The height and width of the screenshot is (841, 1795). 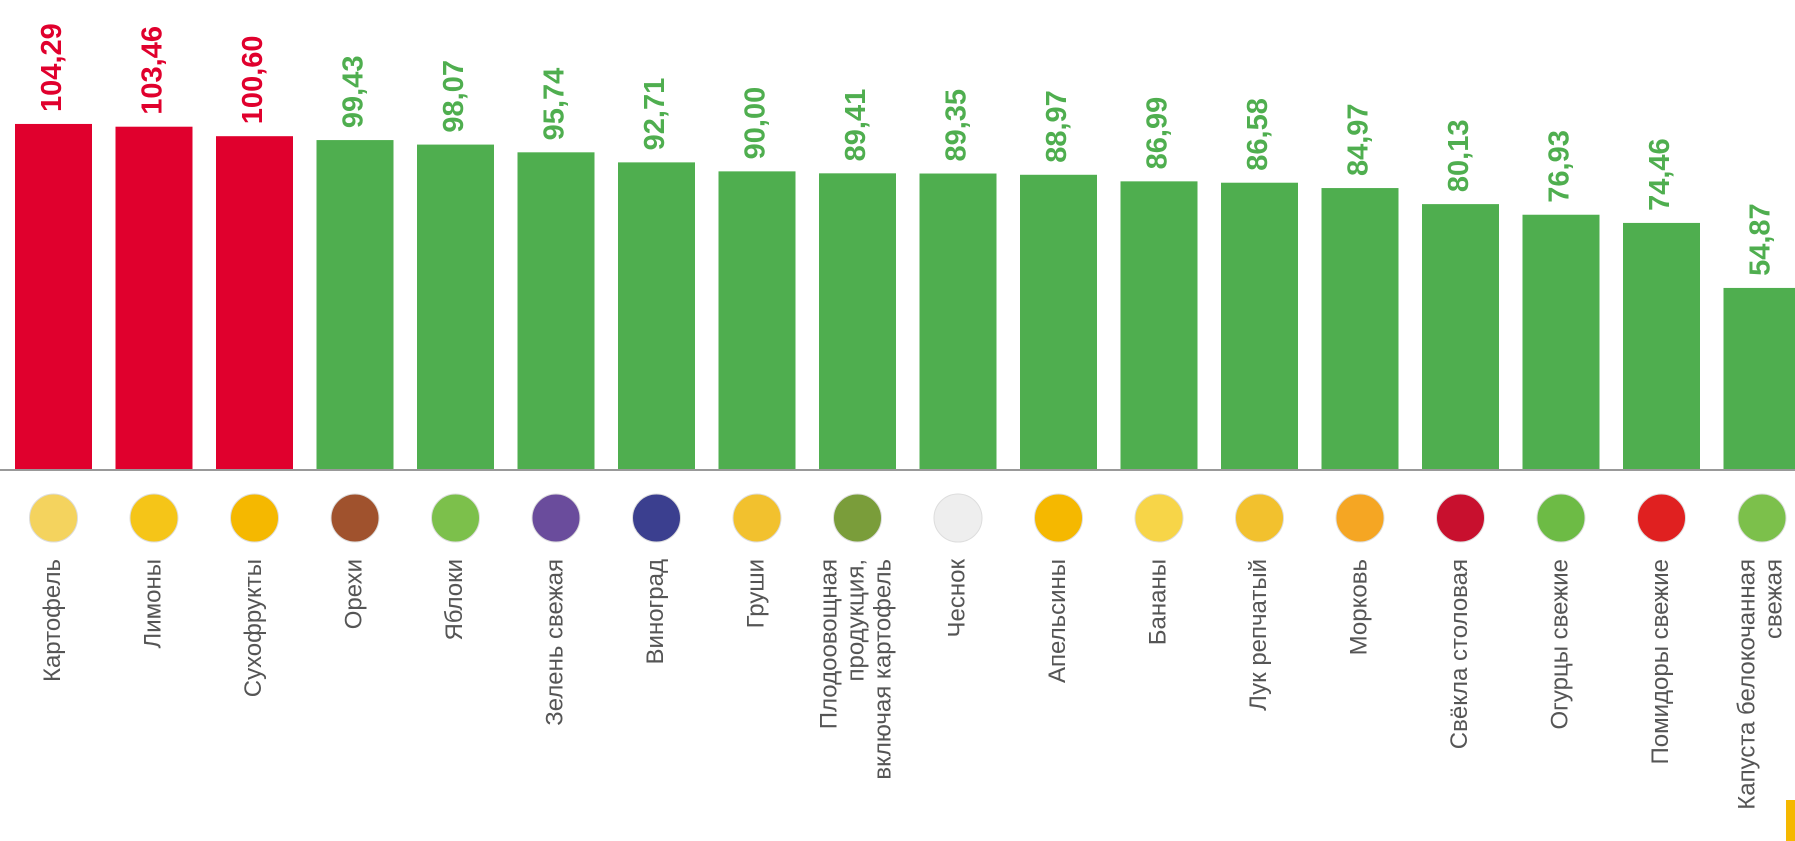 I want to click on value-label: 99,43, so click(x=354, y=91).